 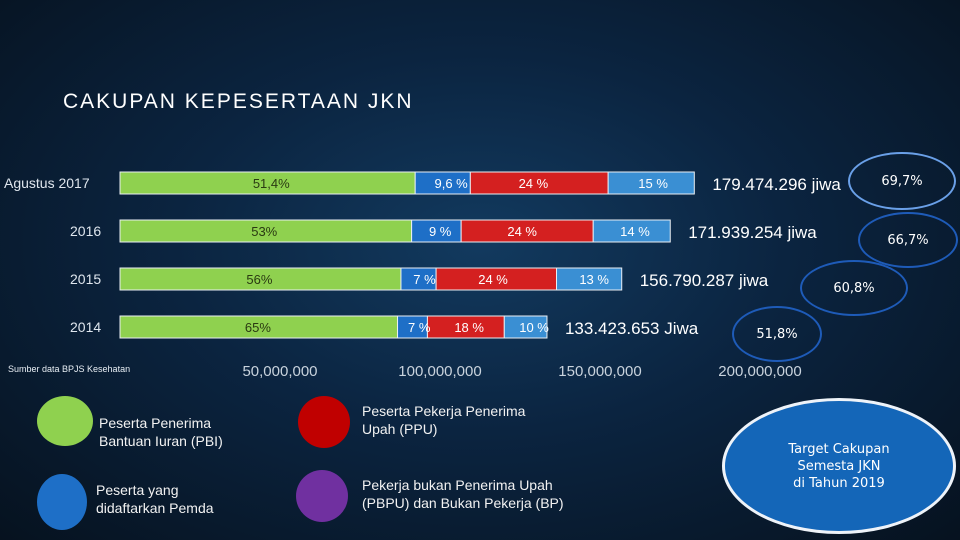 What do you see at coordinates (62, 502) in the screenshot?
I see `legend-dot-pemda` at bounding box center [62, 502].